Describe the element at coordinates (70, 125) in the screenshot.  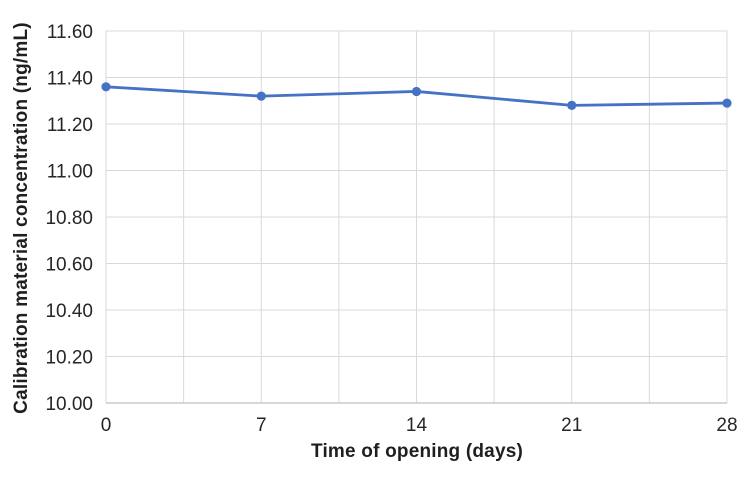
I see `y-tick-label: 11.20` at that location.